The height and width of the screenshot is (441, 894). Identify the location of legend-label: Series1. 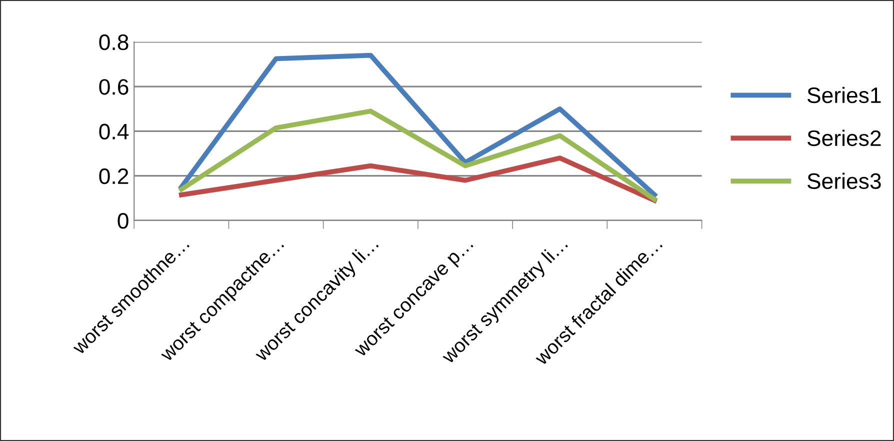
(844, 95).